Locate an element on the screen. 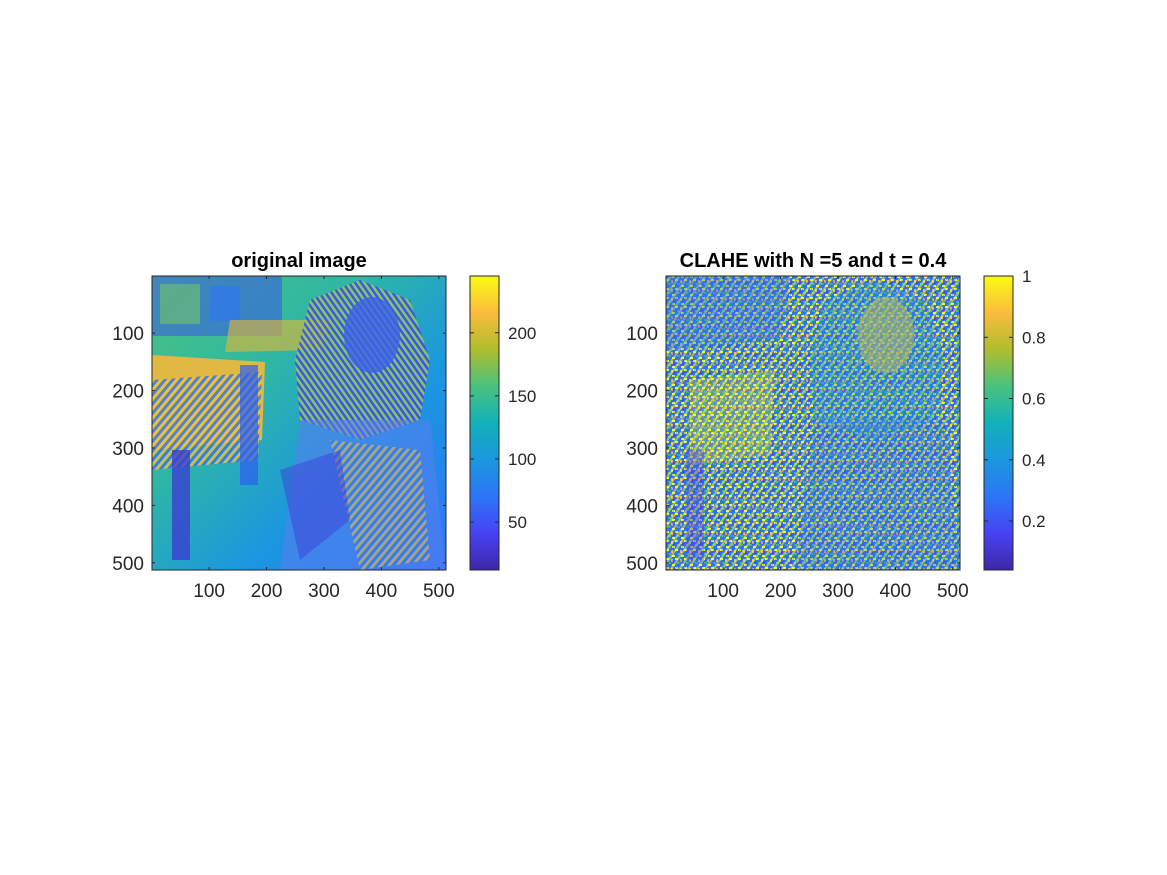  colorbar-left: 50 100 150 200 is located at coordinates (502, 423).